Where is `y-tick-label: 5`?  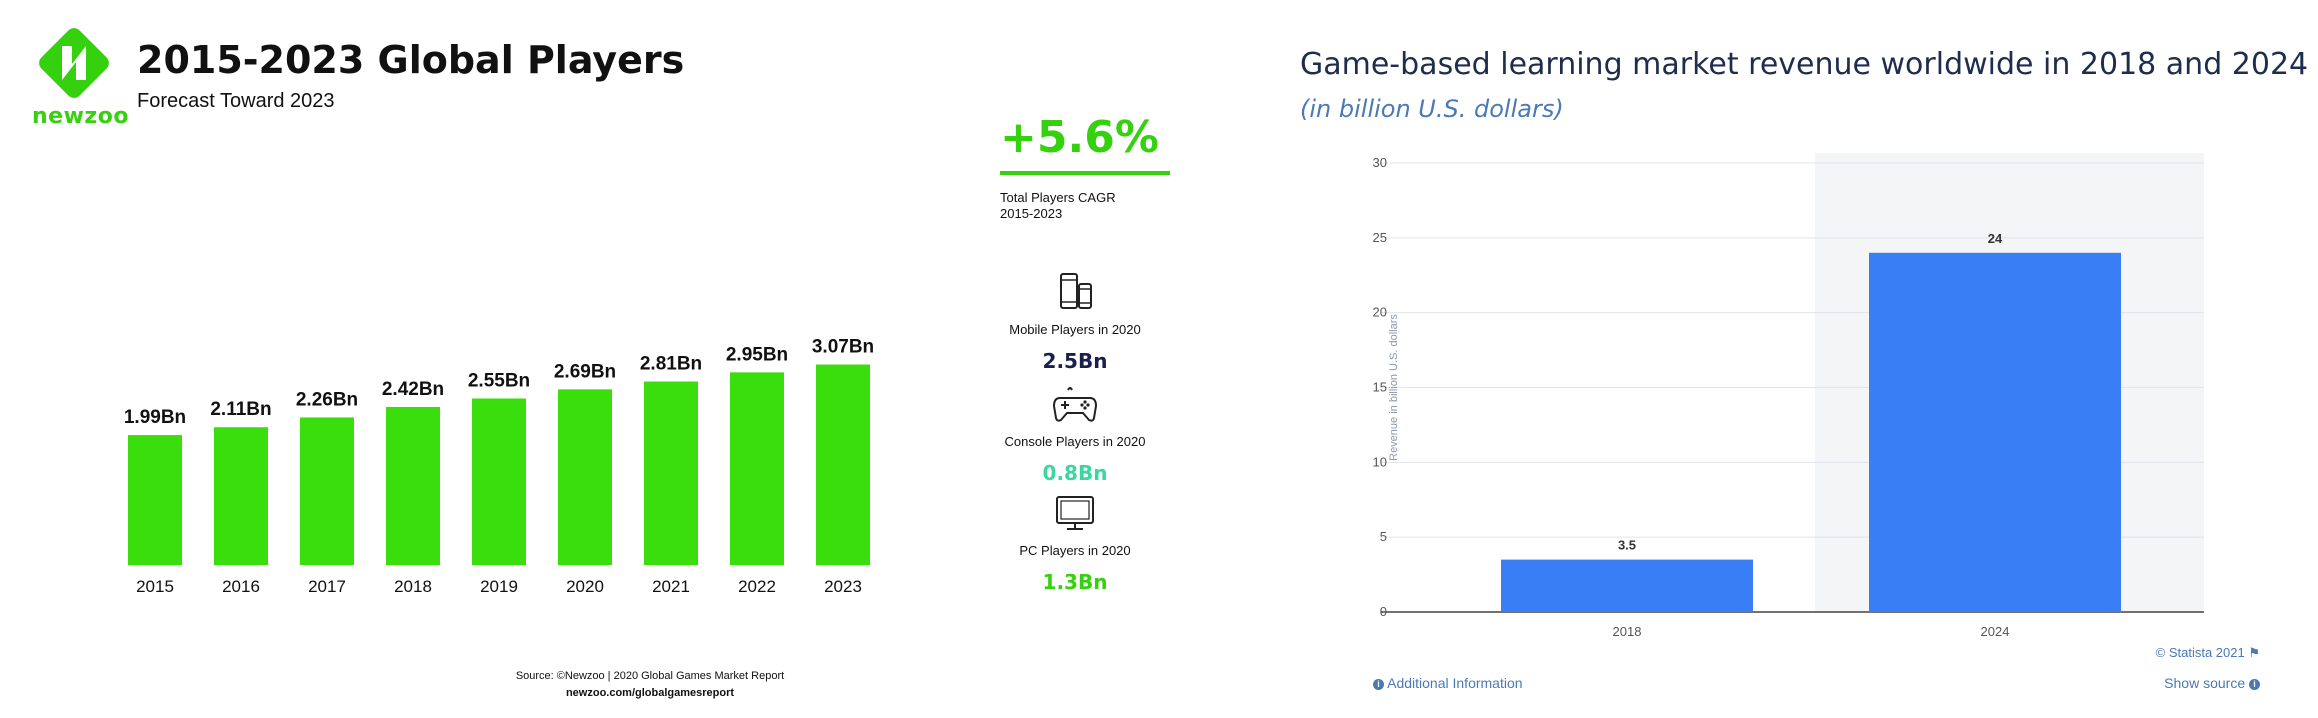
y-tick-label: 5 is located at coordinates (1383, 536).